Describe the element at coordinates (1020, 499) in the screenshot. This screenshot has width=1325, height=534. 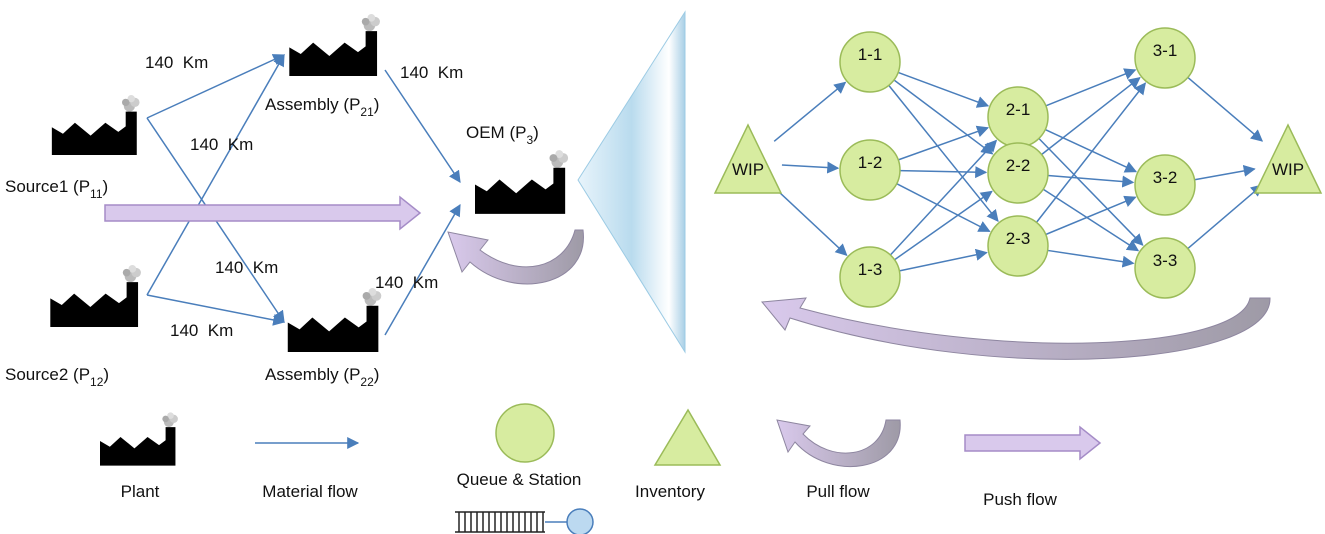
I see `legend-label: Push flow` at that location.